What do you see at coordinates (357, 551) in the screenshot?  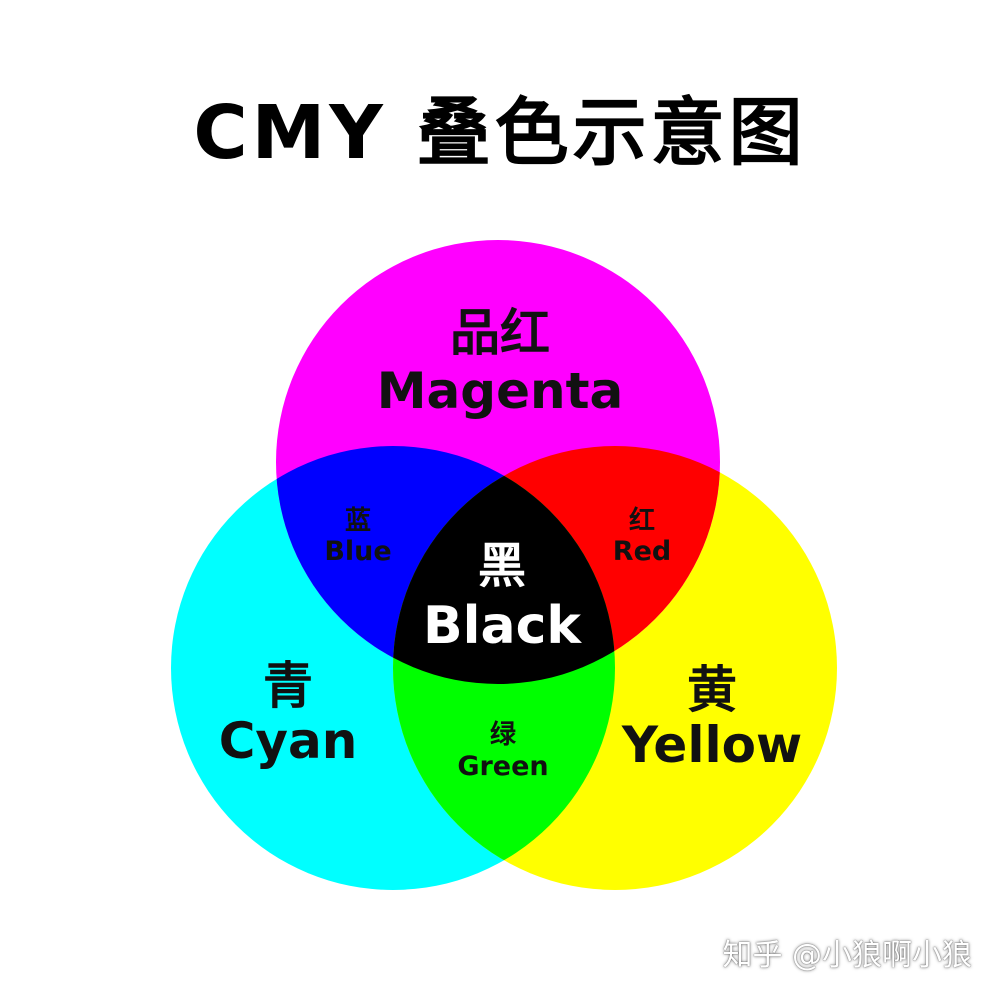 I see `blue-label-en: Blue` at bounding box center [357, 551].